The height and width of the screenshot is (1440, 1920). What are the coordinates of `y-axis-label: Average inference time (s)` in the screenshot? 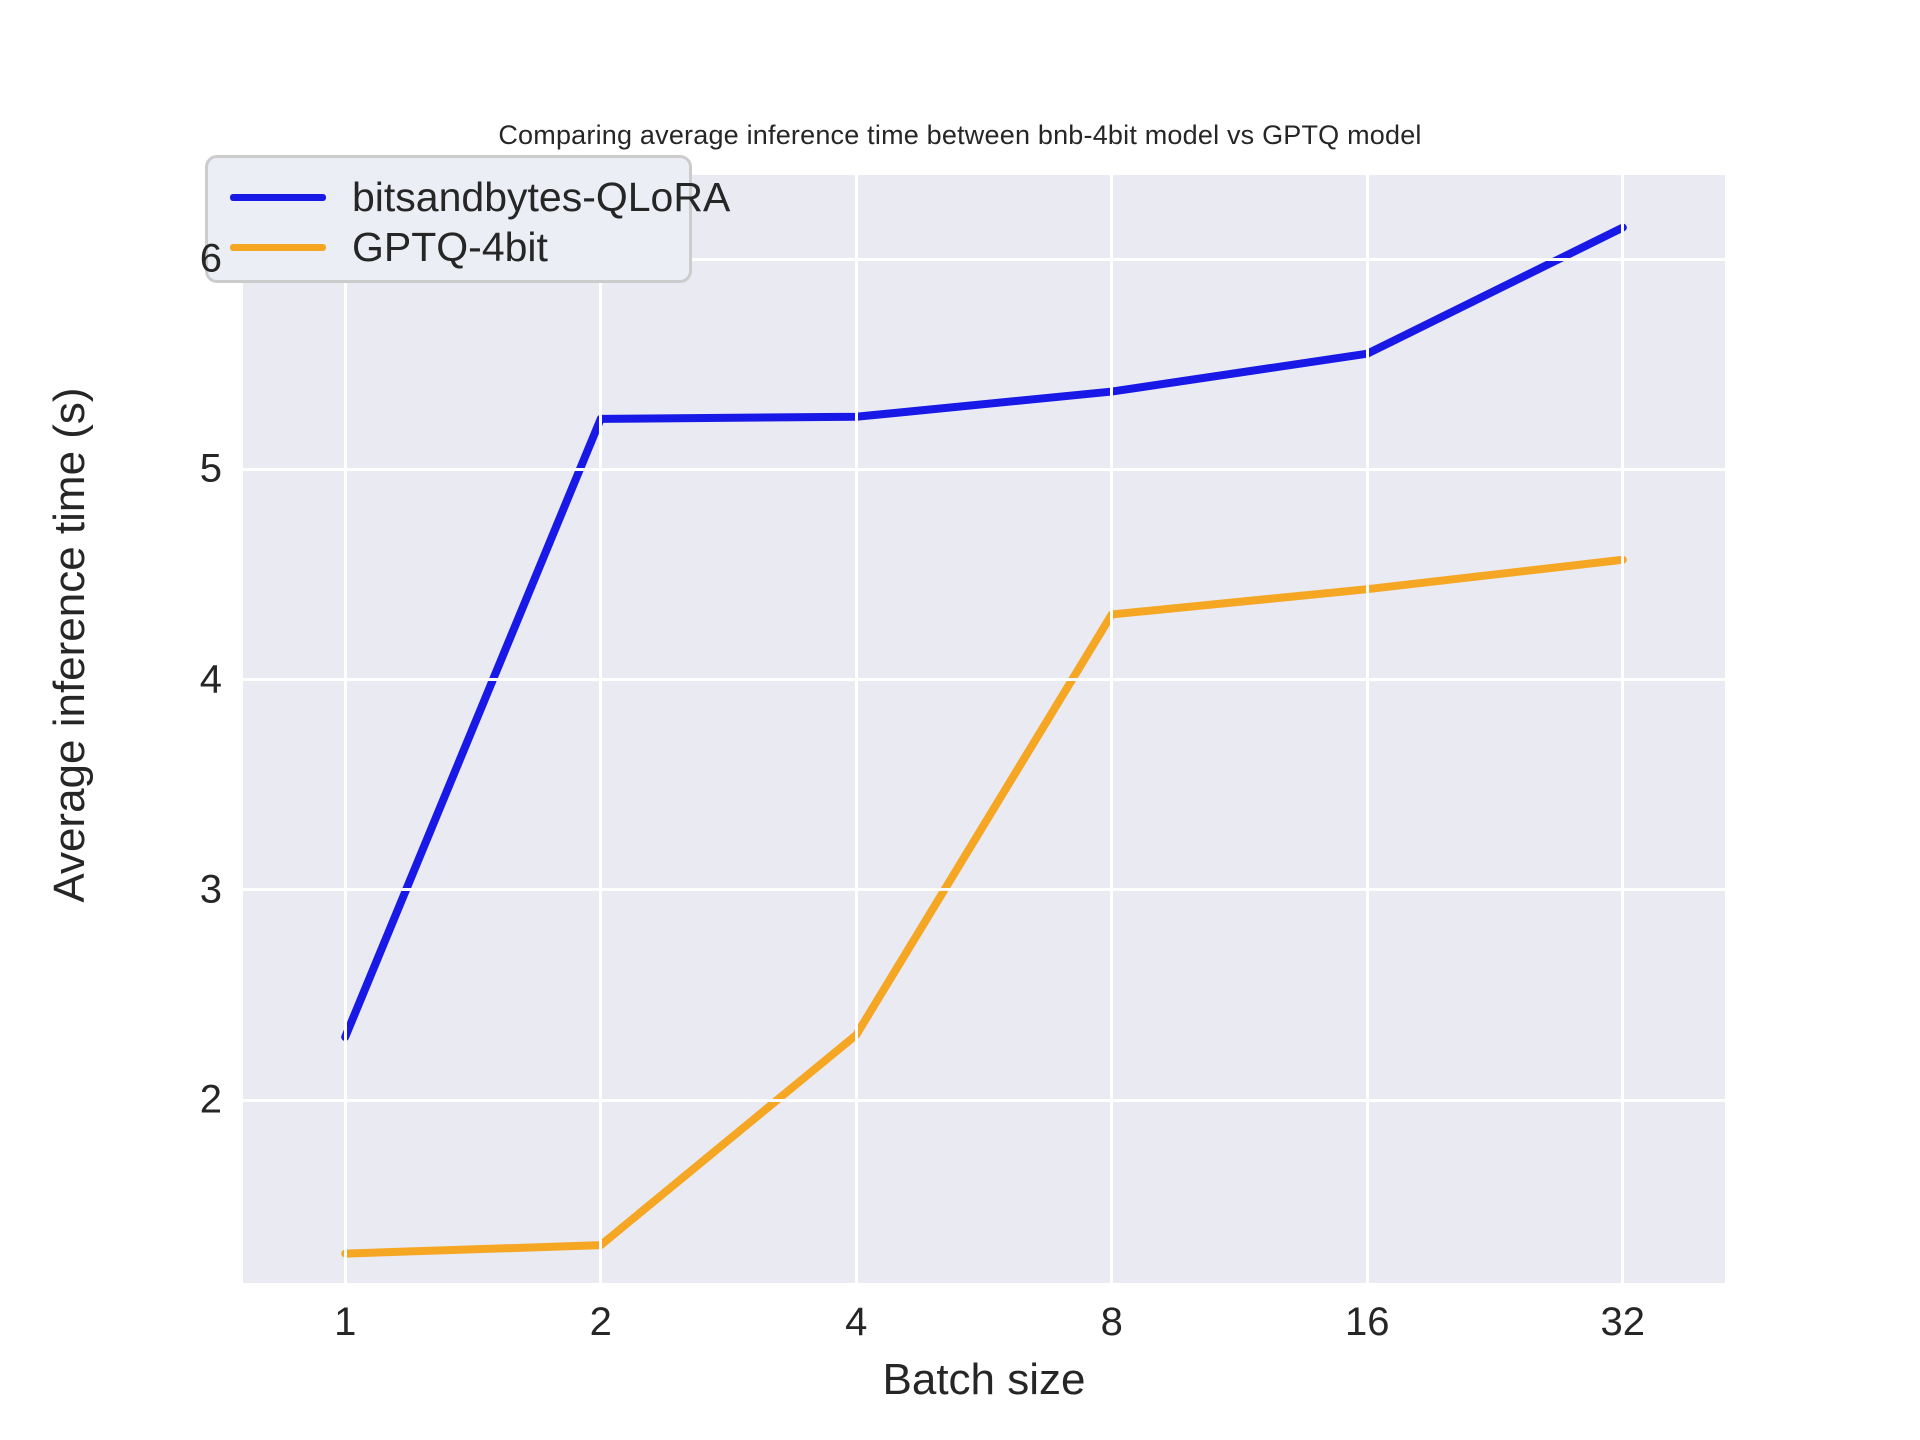 It's located at (69, 645).